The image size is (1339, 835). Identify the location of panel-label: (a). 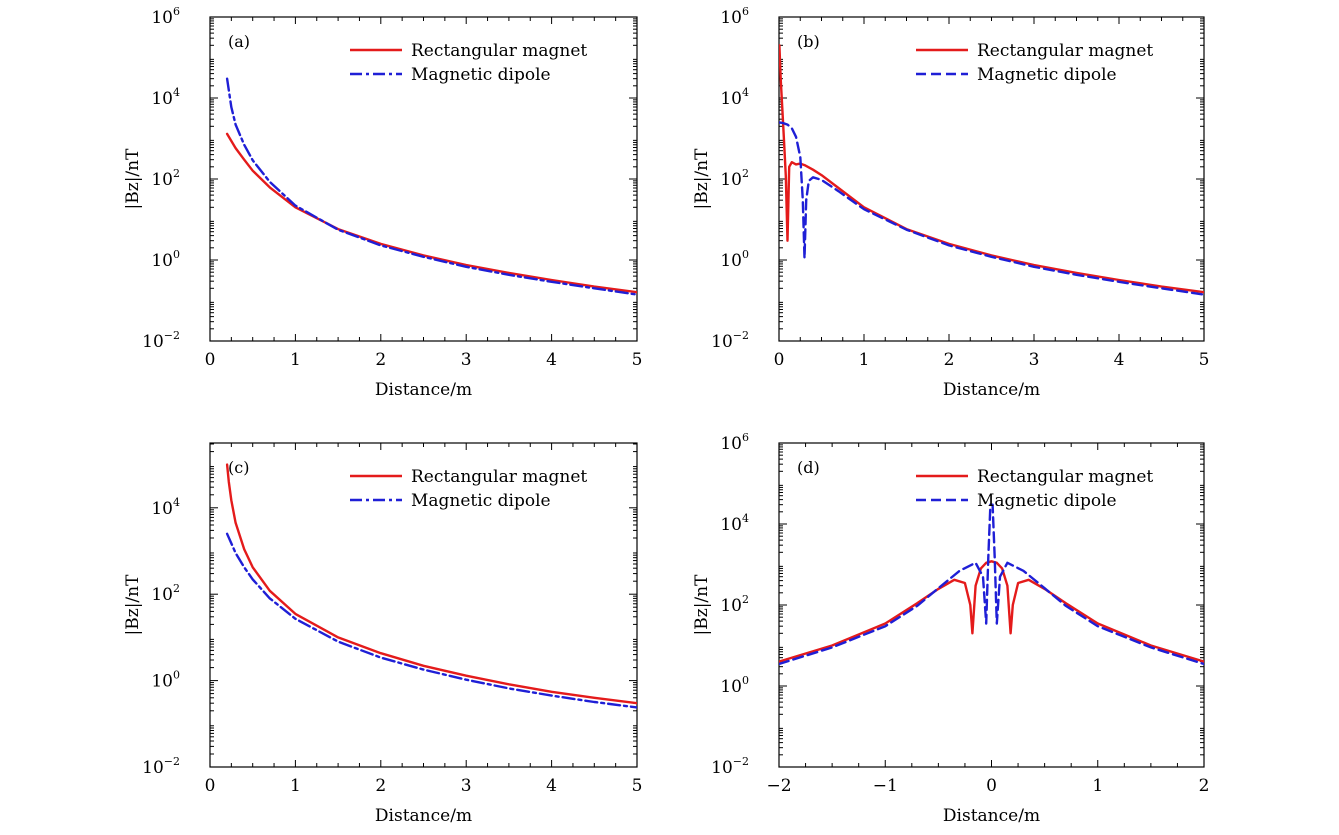
(239, 41).